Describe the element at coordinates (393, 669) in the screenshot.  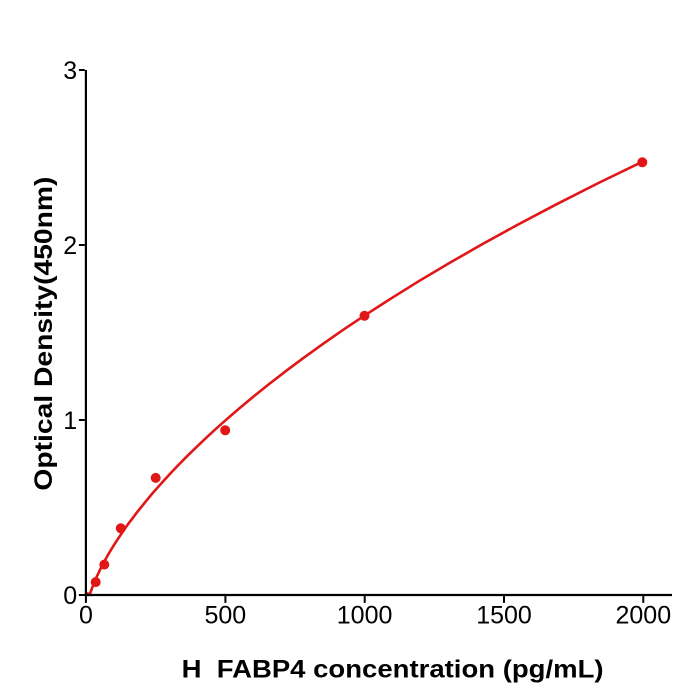
I see `svg-text: H FABP4 concentration (pg/mL)` at that location.